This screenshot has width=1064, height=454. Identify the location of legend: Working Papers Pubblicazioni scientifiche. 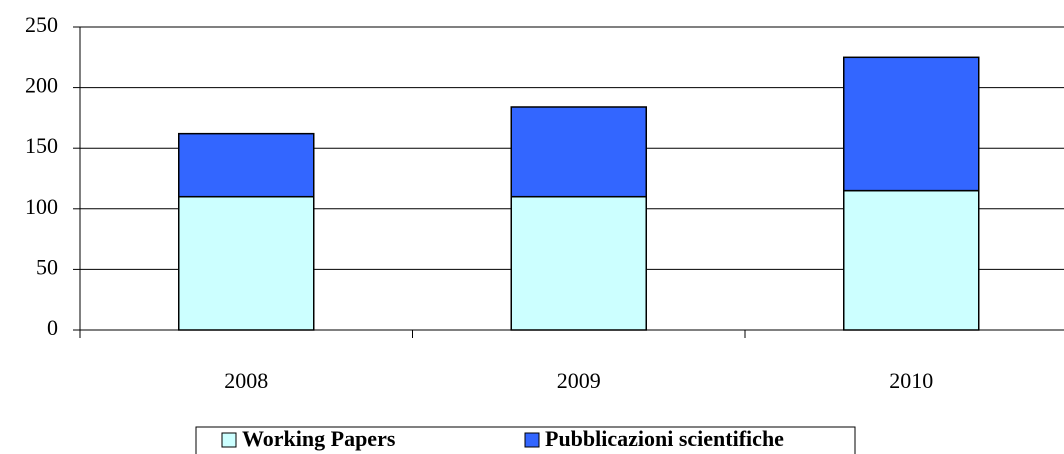
(525, 440).